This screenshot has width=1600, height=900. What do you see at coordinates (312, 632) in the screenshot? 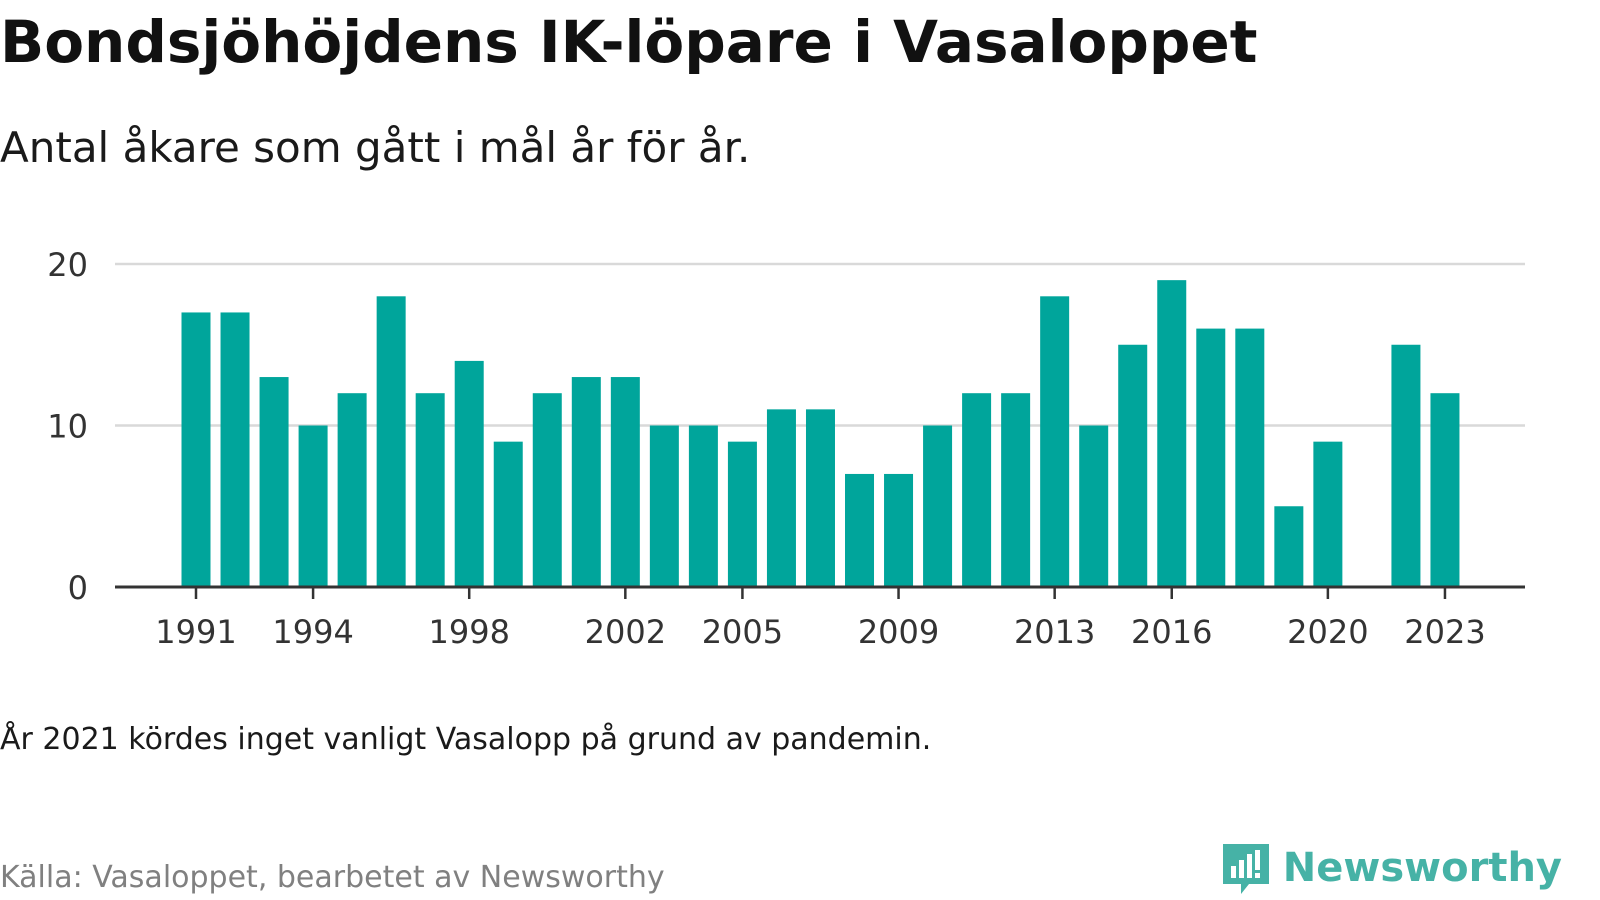
I see `x-tick-label: 1994` at bounding box center [312, 632].